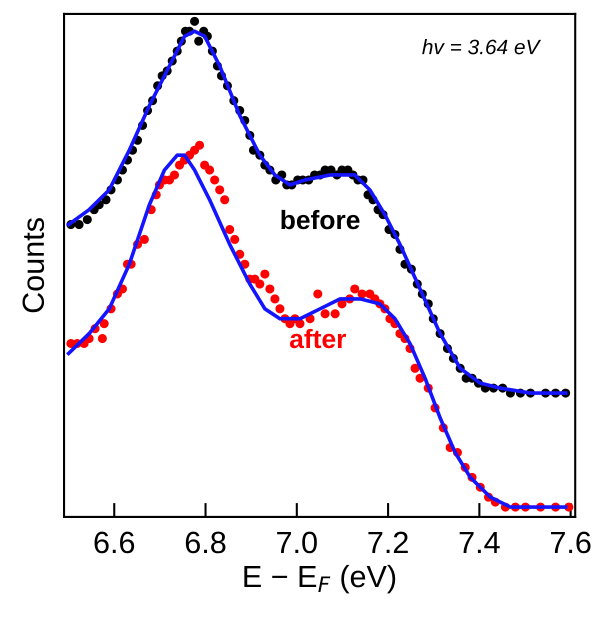 This screenshot has width=593, height=632. Describe the element at coordinates (33, 265) in the screenshot. I see `y-axis-title: Counts` at that location.